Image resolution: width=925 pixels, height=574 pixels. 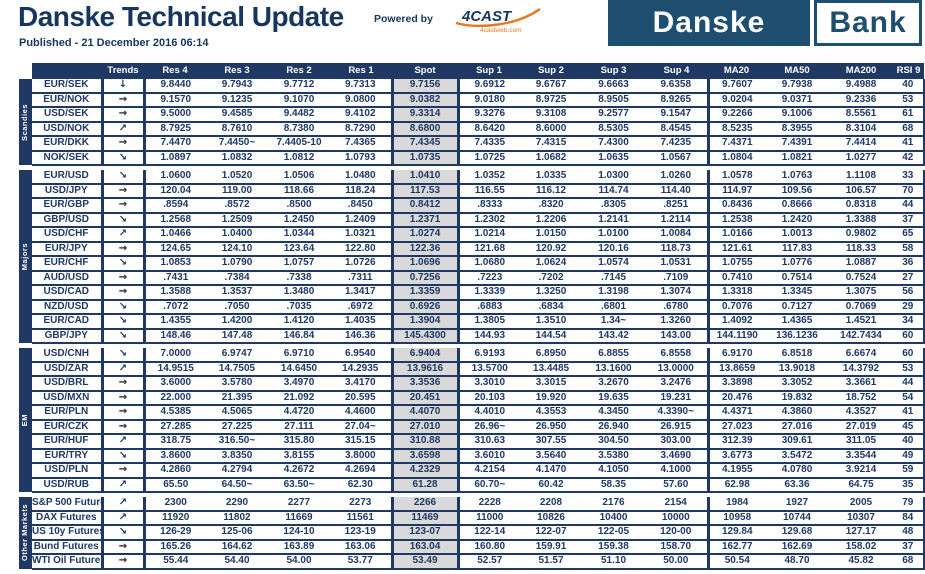 I want to click on value-cell: 8.5305, so click(x=613, y=129).